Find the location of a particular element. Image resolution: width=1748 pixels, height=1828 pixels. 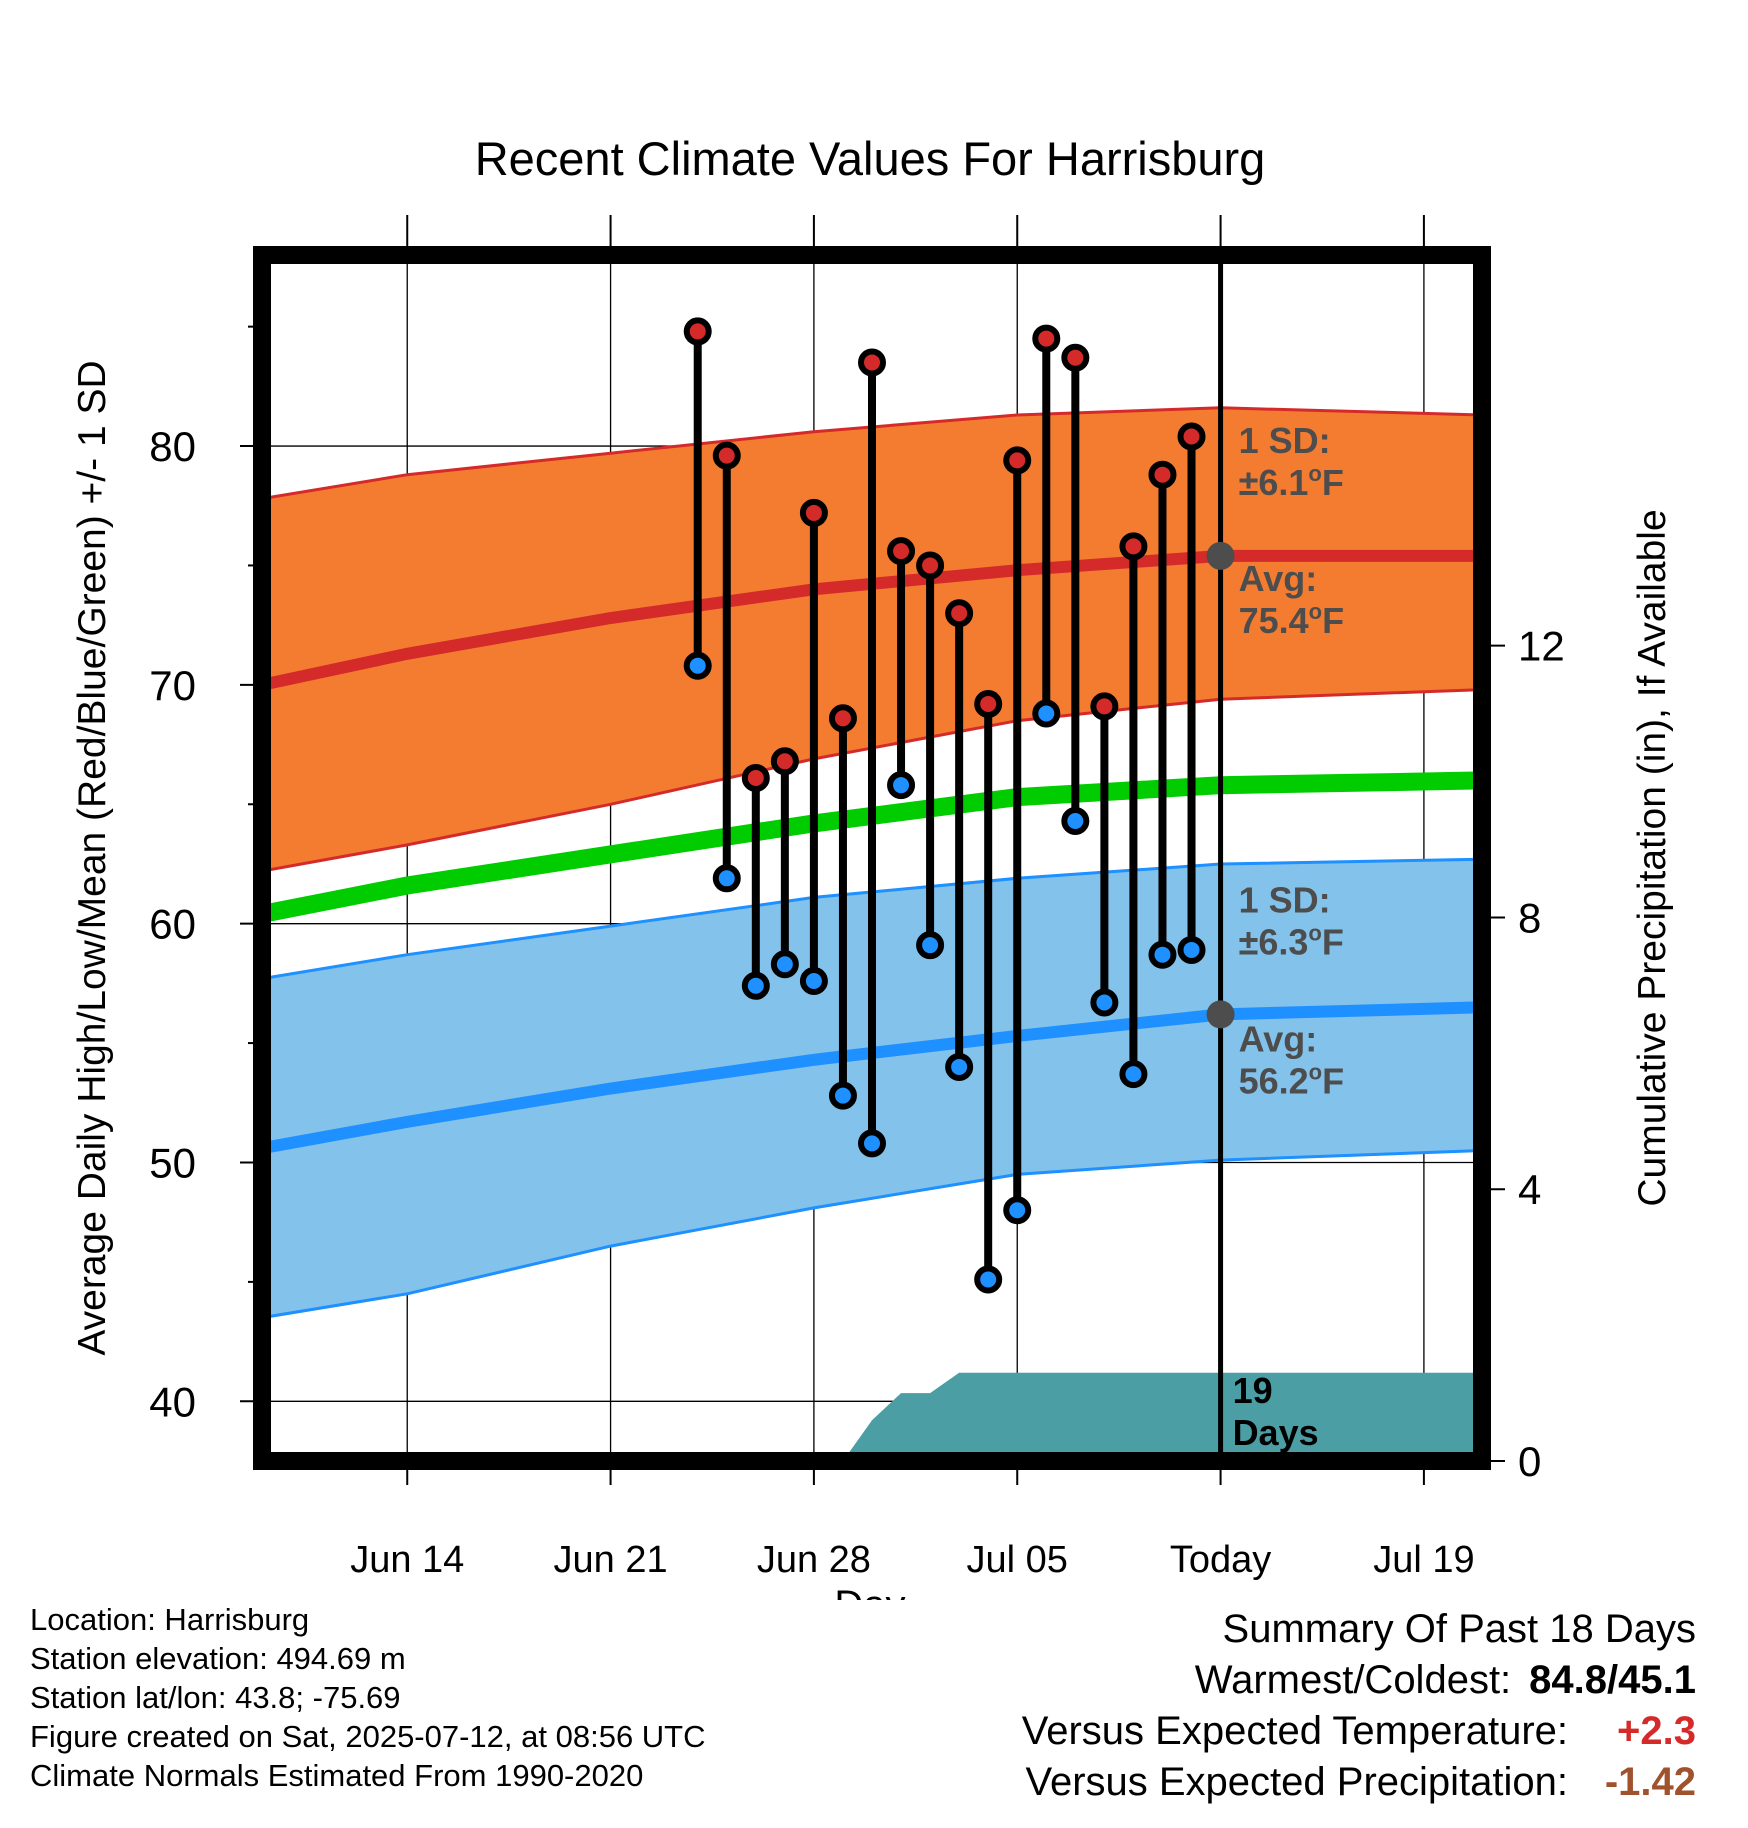

high-sd-label: 1 SD: is located at coordinates (1285, 440).